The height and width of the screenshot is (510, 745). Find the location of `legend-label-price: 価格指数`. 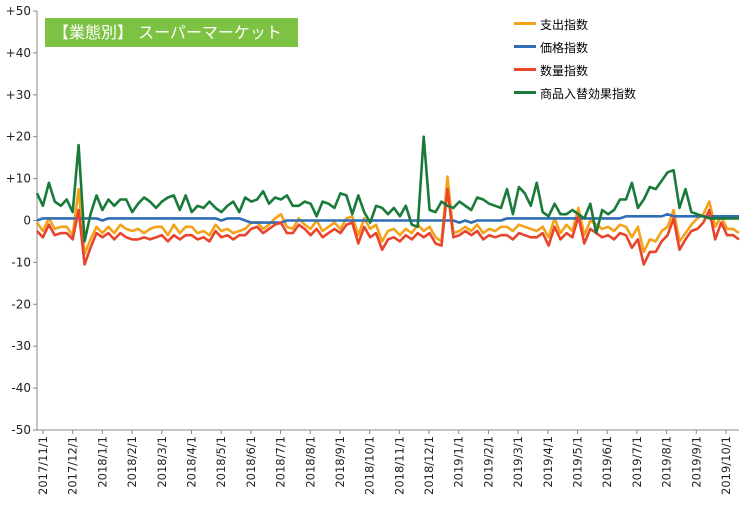

legend-label-price: 価格指数 is located at coordinates (564, 48).